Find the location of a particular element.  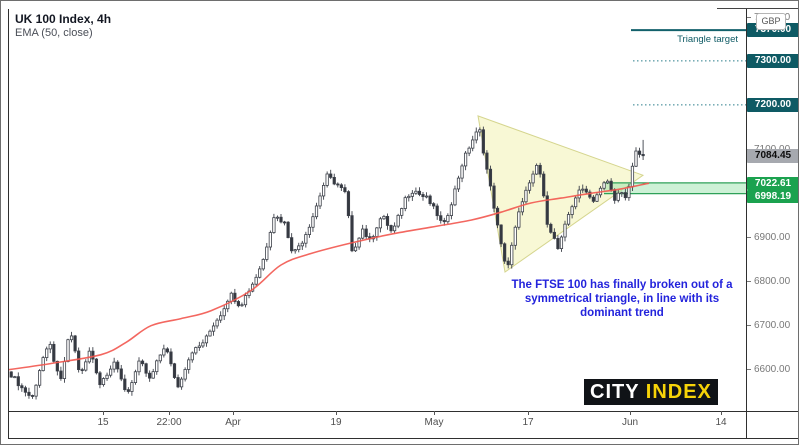

price-badge-green: 7022.61 is located at coordinates (772, 183).